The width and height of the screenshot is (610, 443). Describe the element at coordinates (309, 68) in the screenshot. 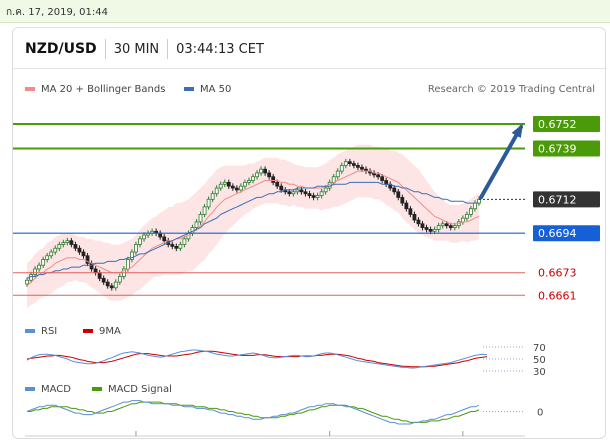

I see `header-rule` at that location.